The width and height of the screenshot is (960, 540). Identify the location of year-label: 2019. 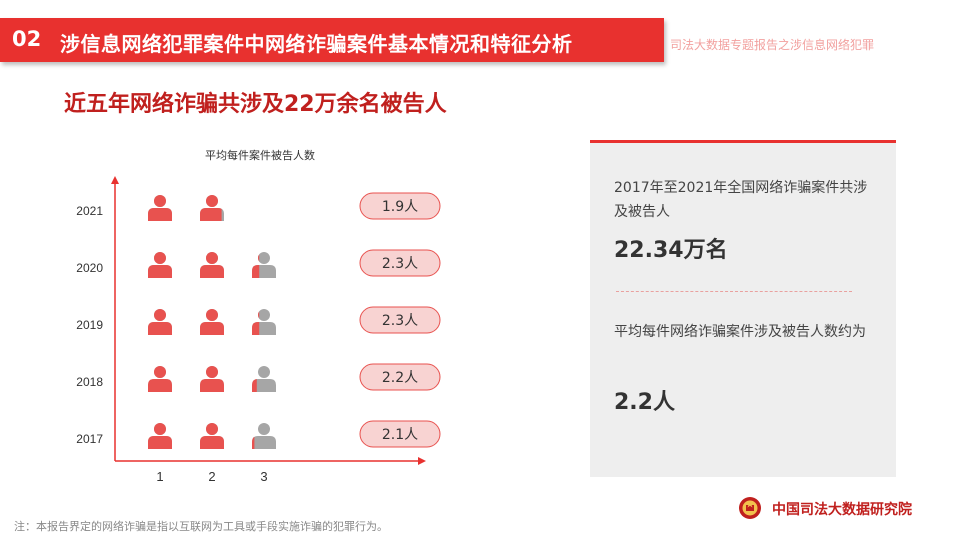
(89, 325).